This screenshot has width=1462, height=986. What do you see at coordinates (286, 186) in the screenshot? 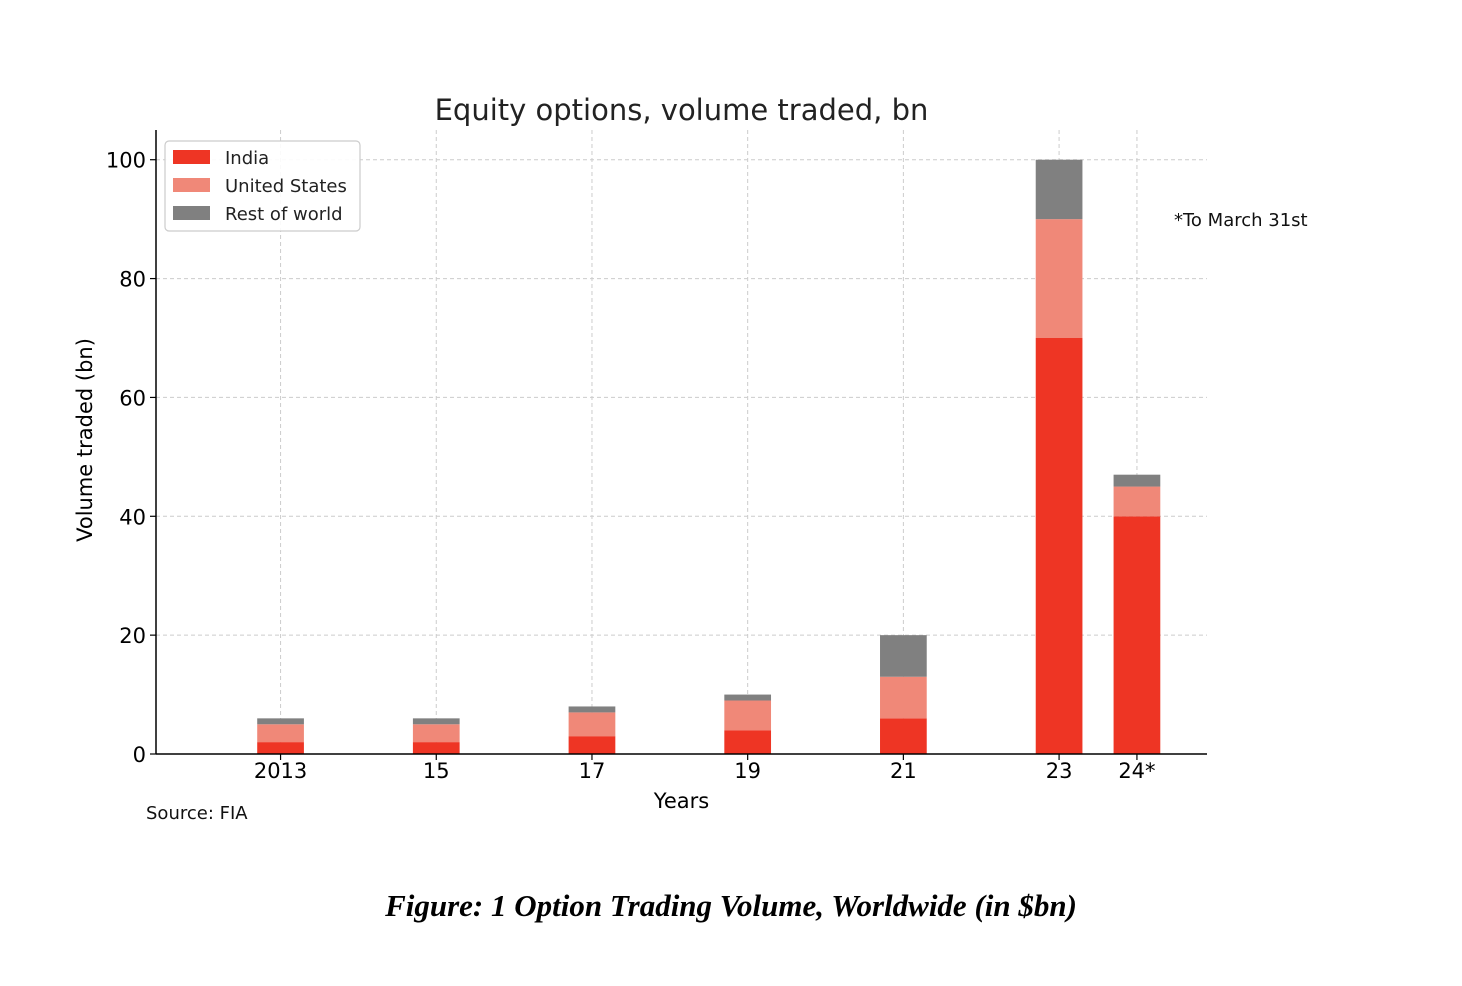
I see `legend-label: United States` at bounding box center [286, 186].